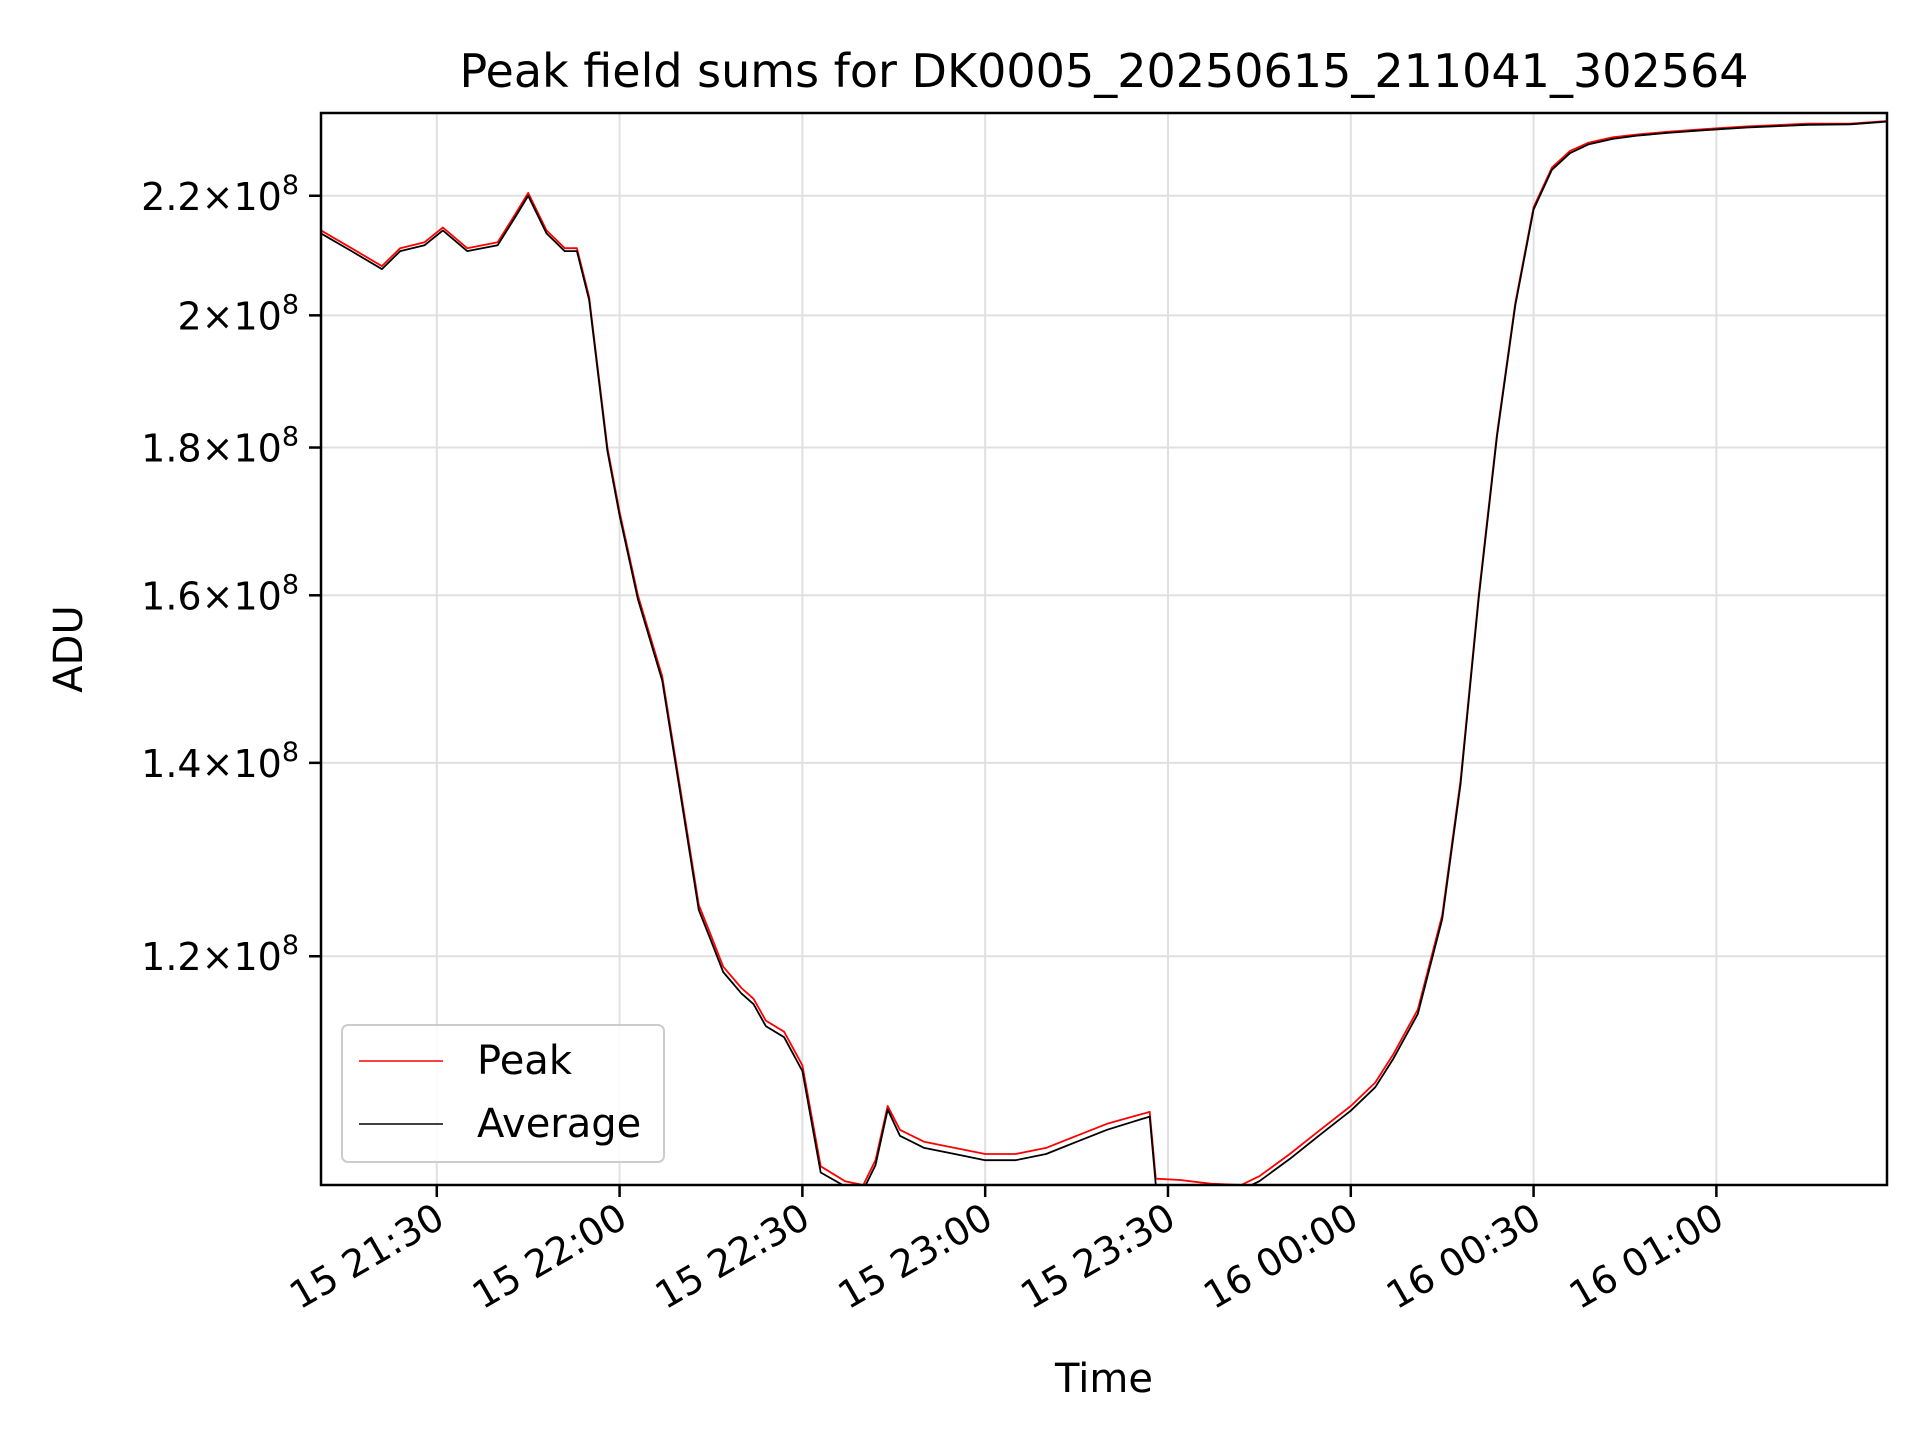  I want to click on y-axis: 1.2×108 1.4×108 1.6×108 1.8×108 2×108 2.2×108, so click(231, 574).